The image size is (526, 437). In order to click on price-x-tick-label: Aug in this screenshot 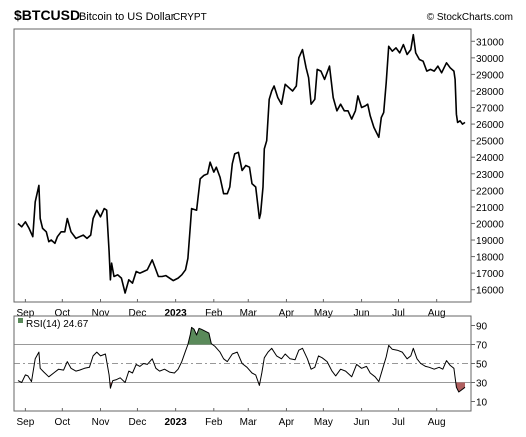, I will do `click(437, 313)`.